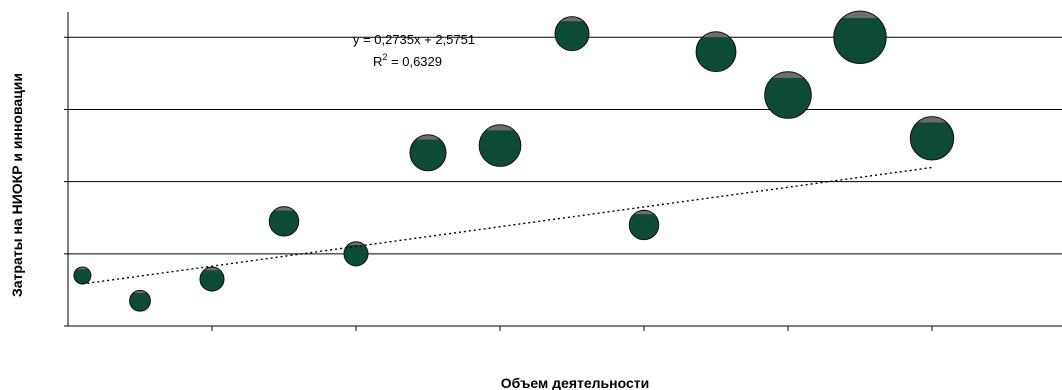 Image resolution: width=1062 pixels, height=390 pixels. Describe the element at coordinates (17, 185) in the screenshot. I see `y-axis-title: Затраты на НИОКР и инновации` at that location.